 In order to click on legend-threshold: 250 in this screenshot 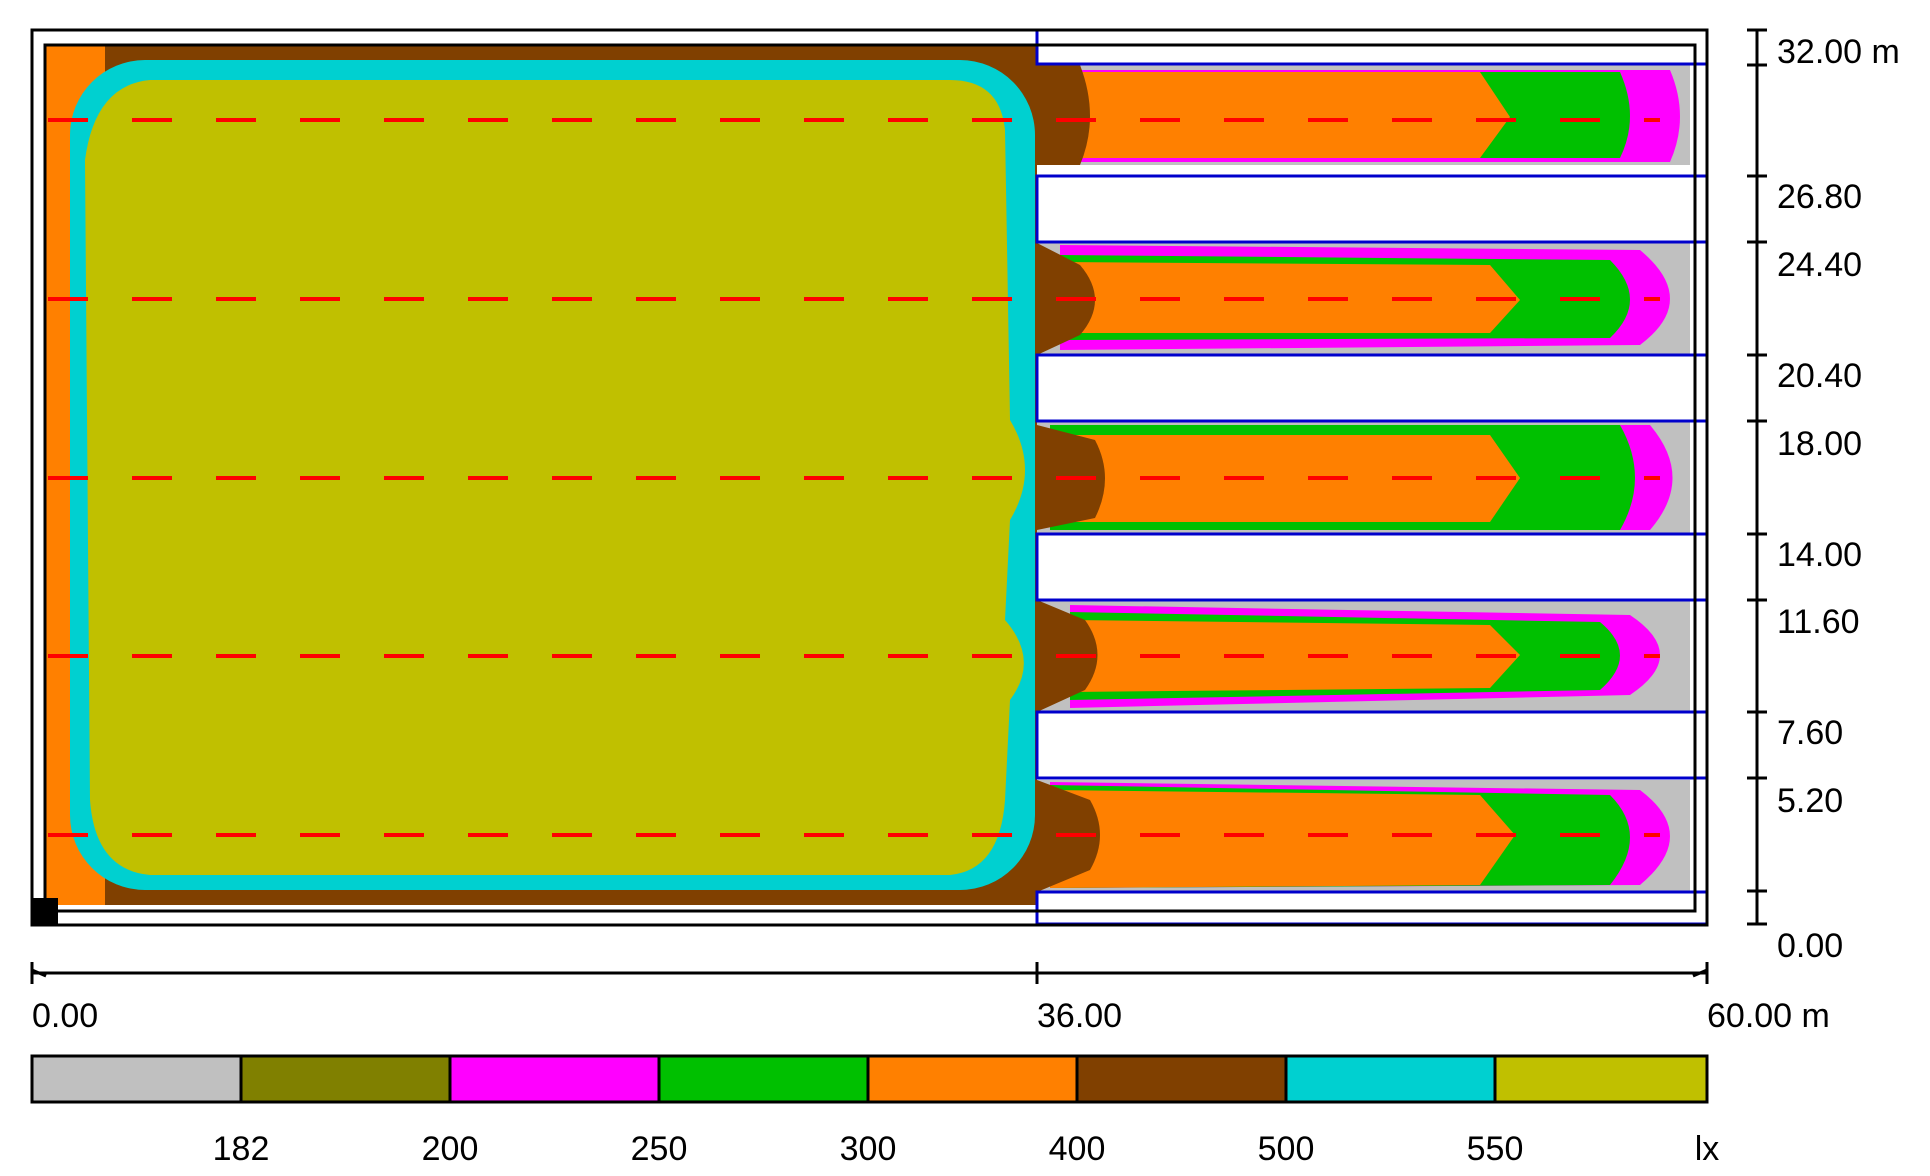, I will do `click(659, 1149)`.